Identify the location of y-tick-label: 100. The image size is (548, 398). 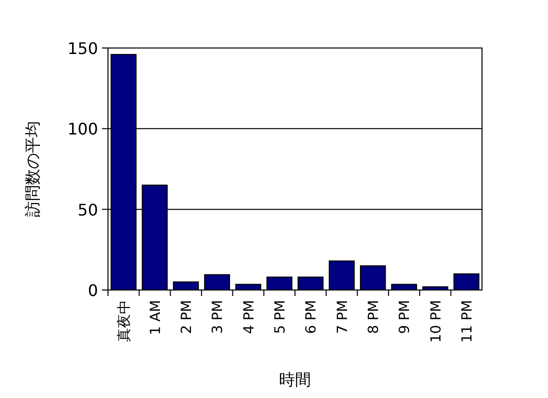
(82, 129).